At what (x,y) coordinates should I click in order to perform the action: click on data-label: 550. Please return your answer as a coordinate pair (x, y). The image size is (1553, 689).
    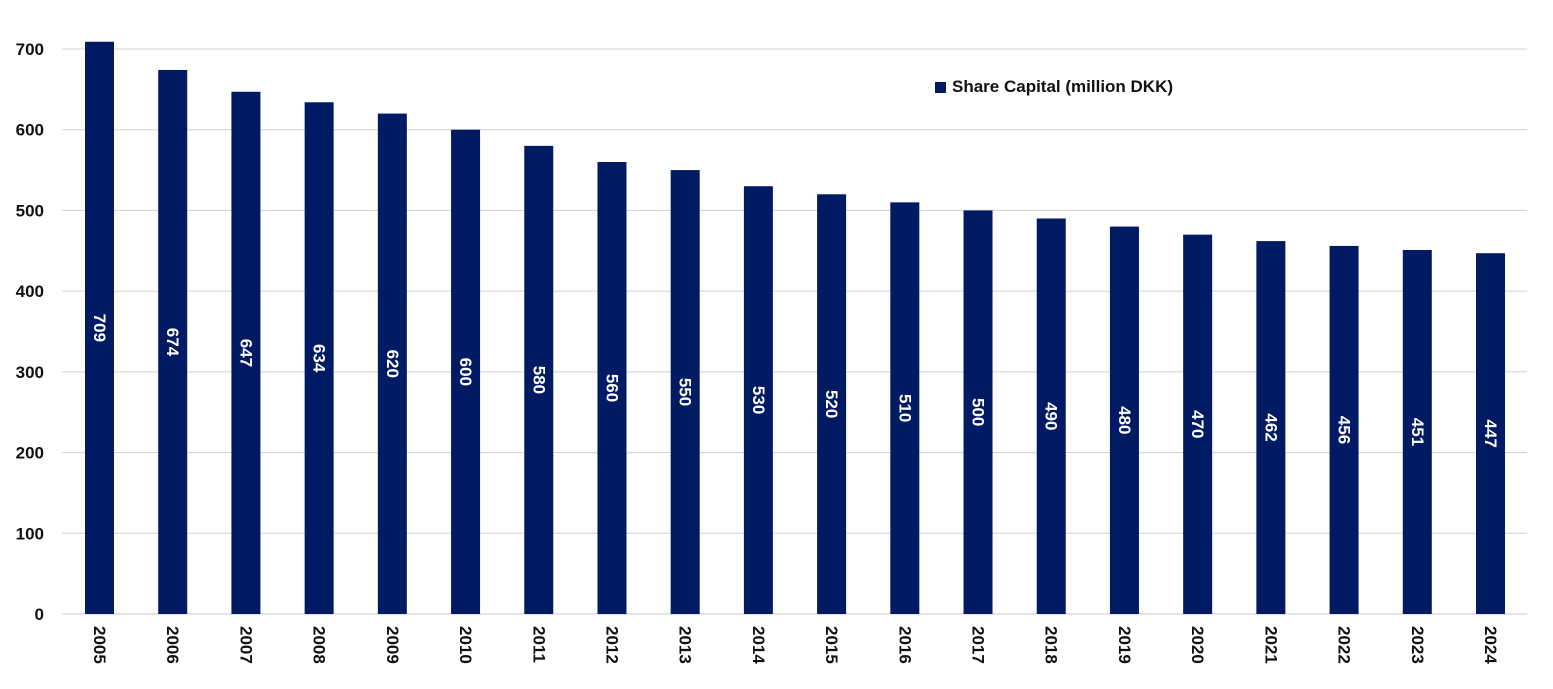
    Looking at the image, I should click on (685, 392).